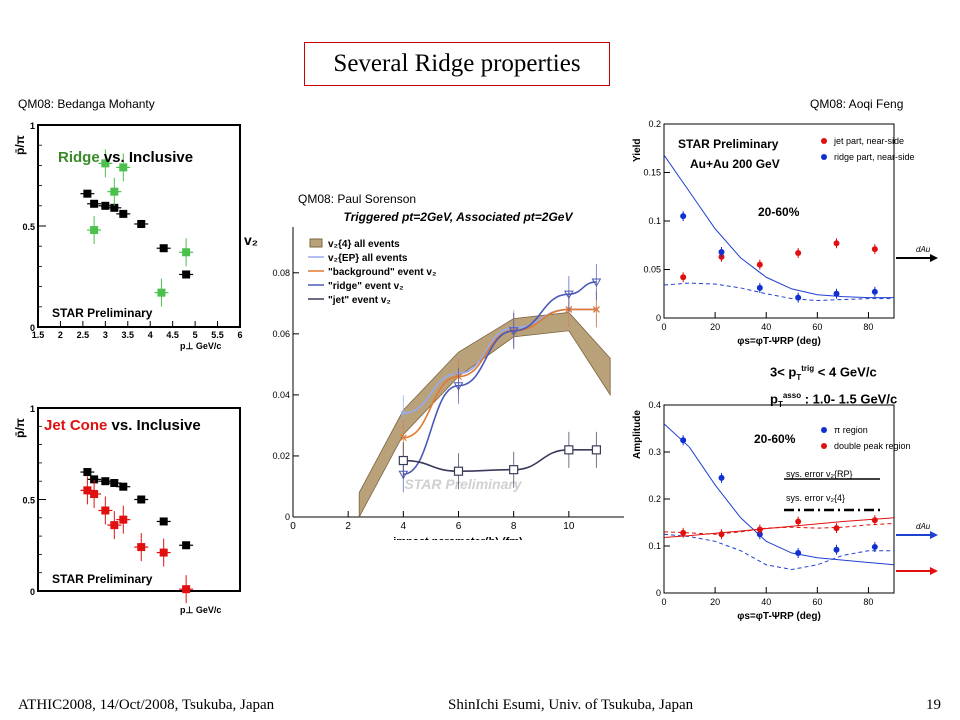 This screenshot has width=960, height=720. Describe the element at coordinates (281, 395) in the screenshot. I see `y-tick-label: 0.04` at that location.